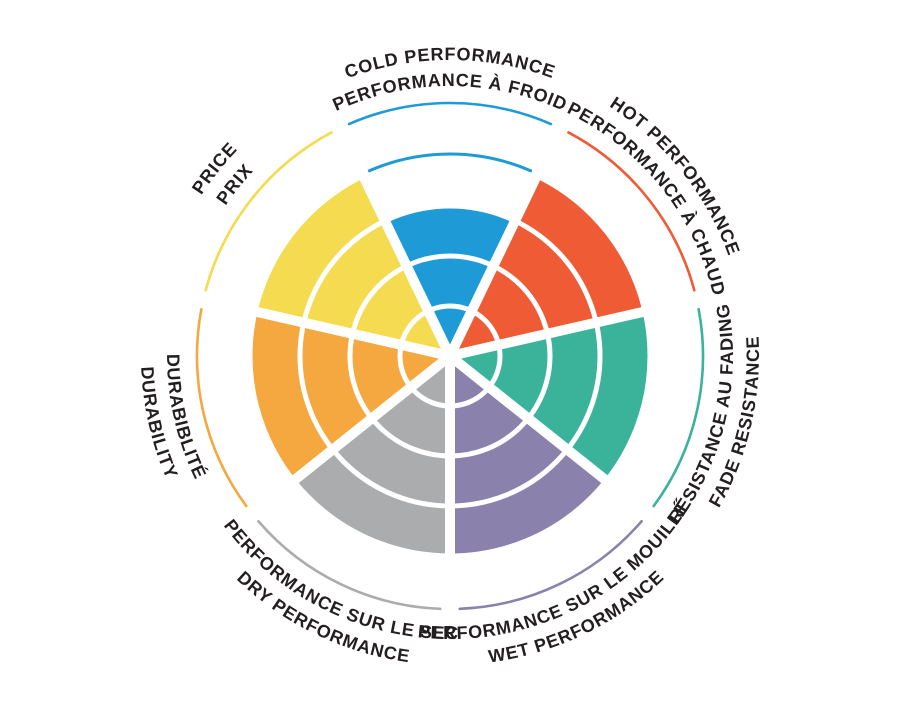 The image size is (900, 720). I want to click on cold-performance-label-line-2: PERFORMANCE À FROID, so click(450, 92).